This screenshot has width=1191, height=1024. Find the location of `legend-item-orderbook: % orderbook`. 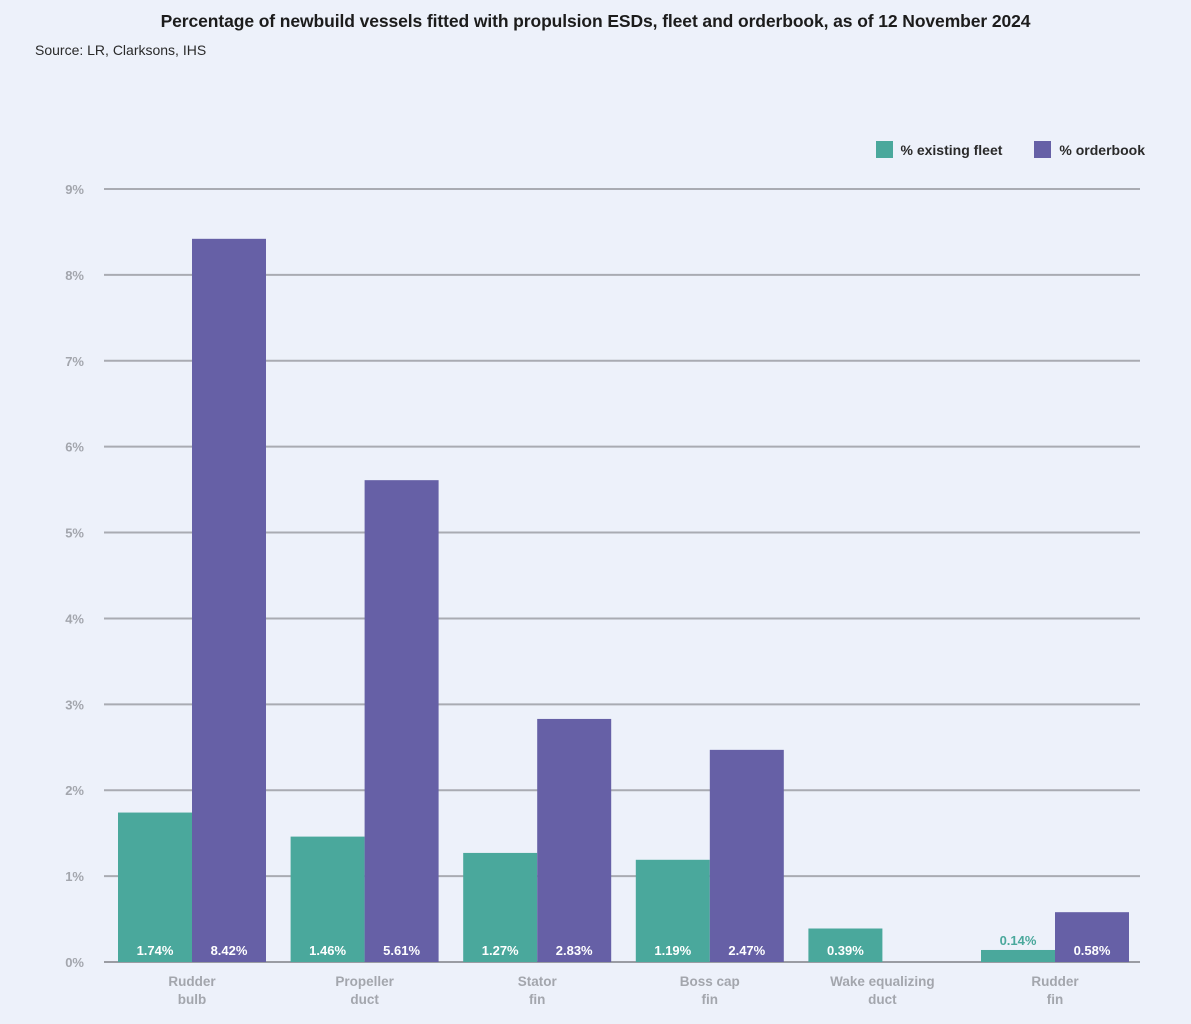

legend-item-orderbook: % orderbook is located at coordinates (1089, 149).